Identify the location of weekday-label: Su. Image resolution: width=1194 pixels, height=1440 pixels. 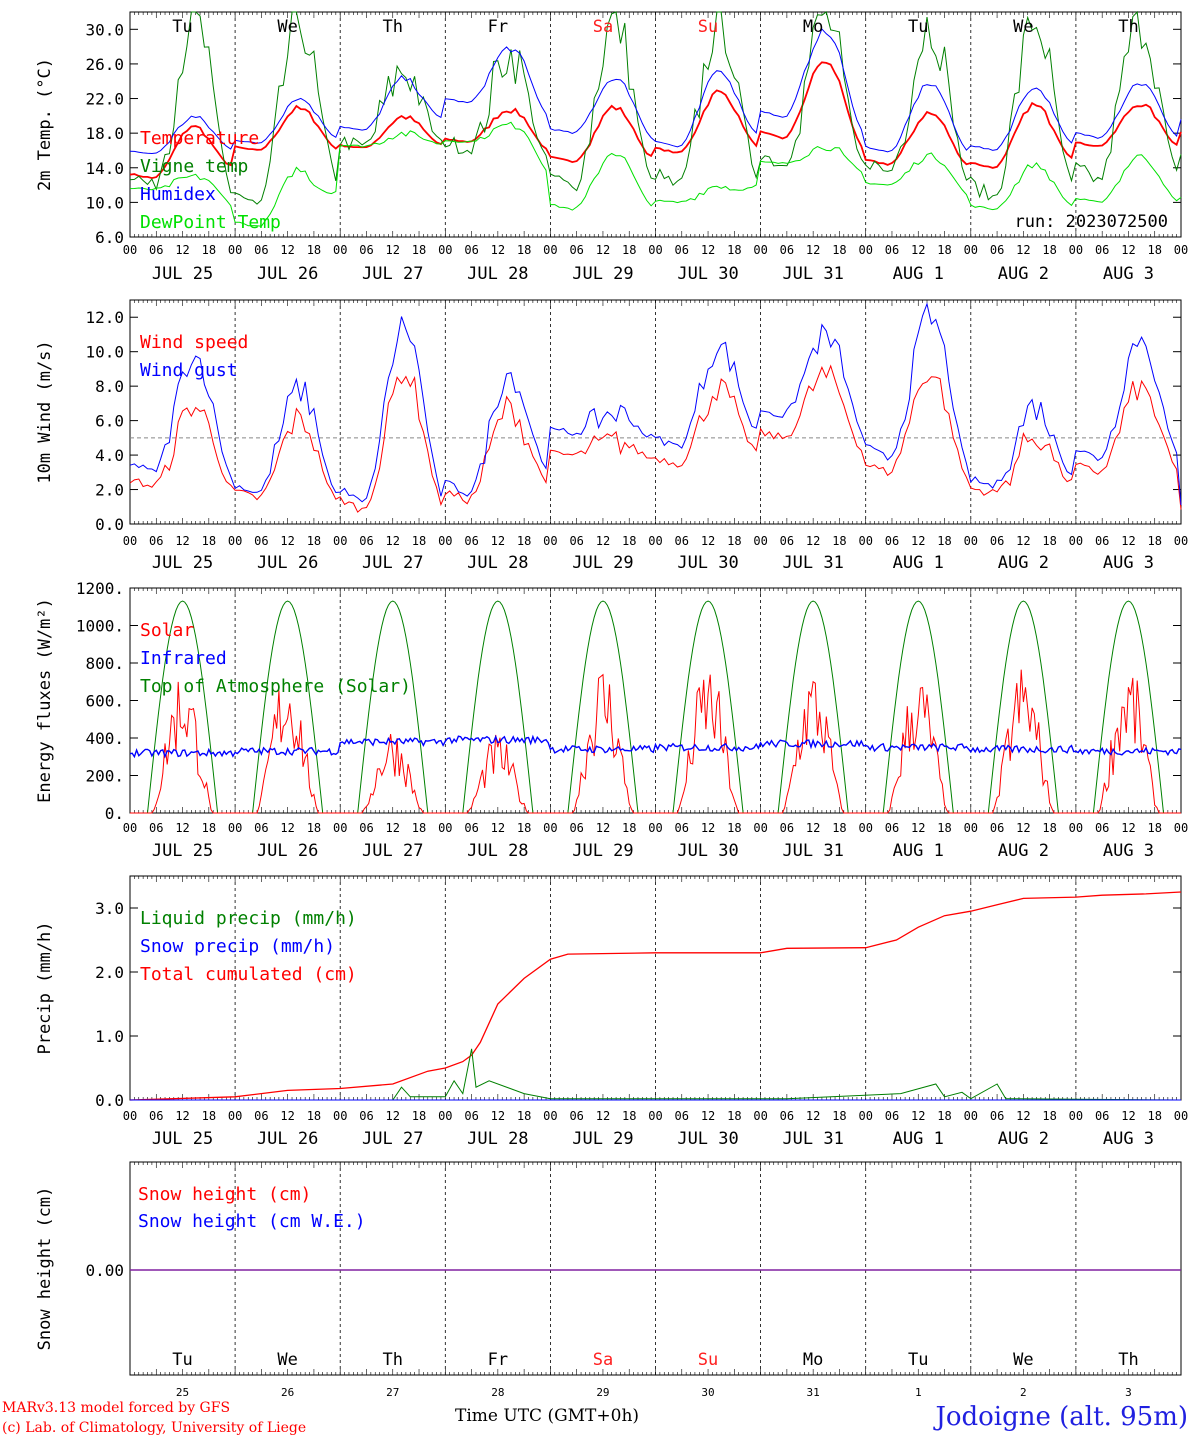
(708, 1360).